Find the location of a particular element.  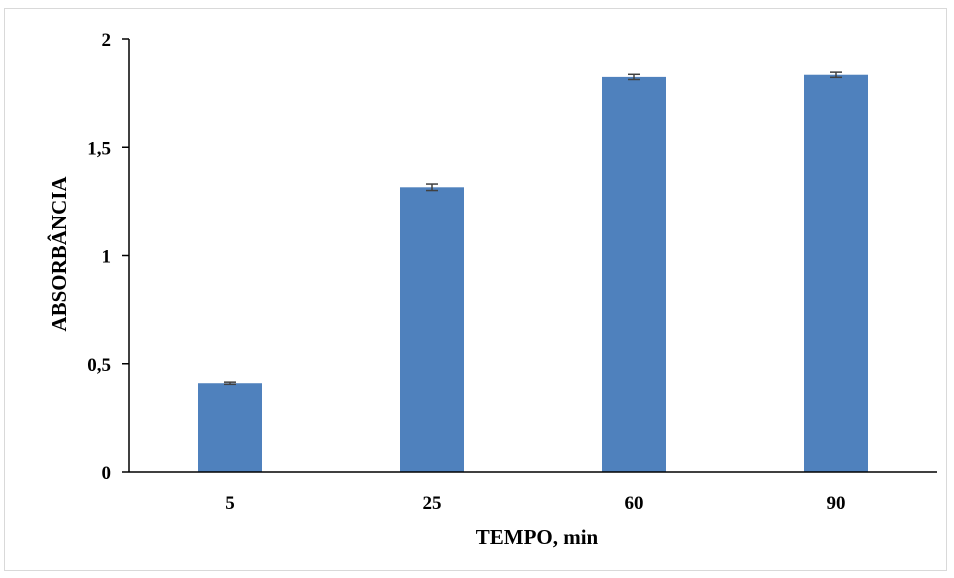

x-tick-label-25: 25 is located at coordinates (432, 503).